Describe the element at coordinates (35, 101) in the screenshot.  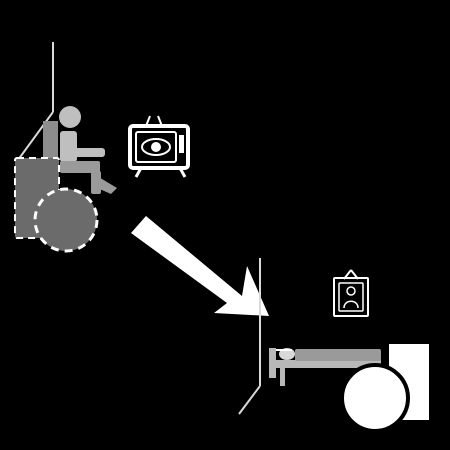
I see `top-room-corner-icon` at that location.